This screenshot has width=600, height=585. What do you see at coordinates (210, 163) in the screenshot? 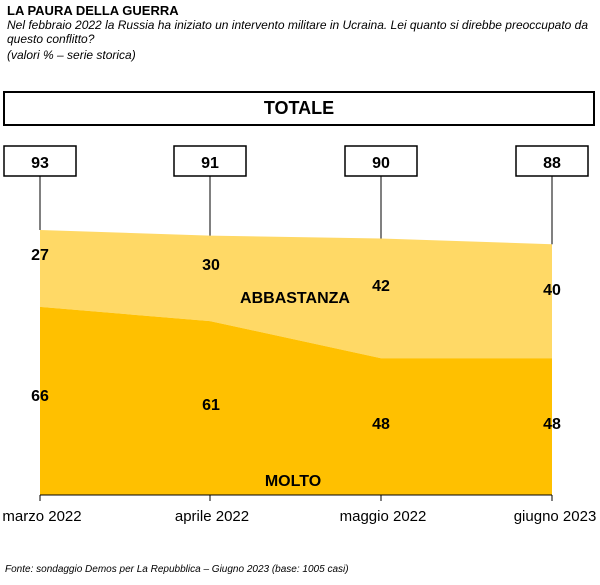
I see `total-value-label: 91` at bounding box center [210, 163].